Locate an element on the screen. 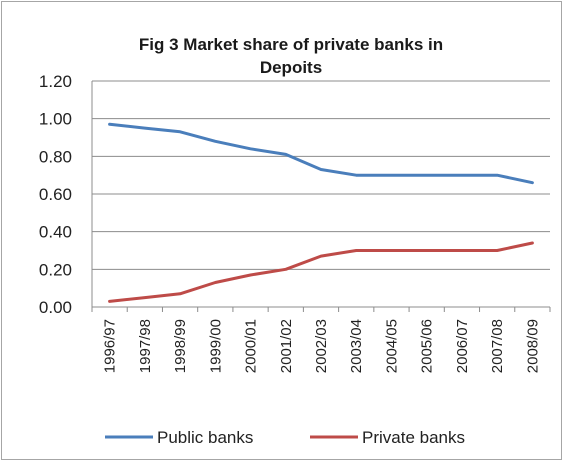 The width and height of the screenshot is (566, 461). y-tick-label: 0.40 is located at coordinates (55, 232).